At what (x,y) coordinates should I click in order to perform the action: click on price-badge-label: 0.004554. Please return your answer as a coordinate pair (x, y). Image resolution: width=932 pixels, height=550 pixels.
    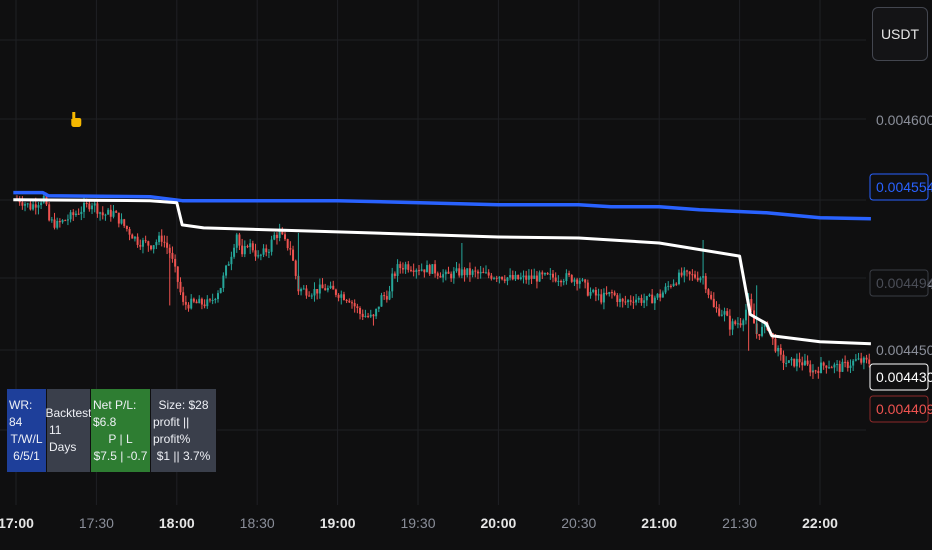
    Looking at the image, I should click on (904, 187).